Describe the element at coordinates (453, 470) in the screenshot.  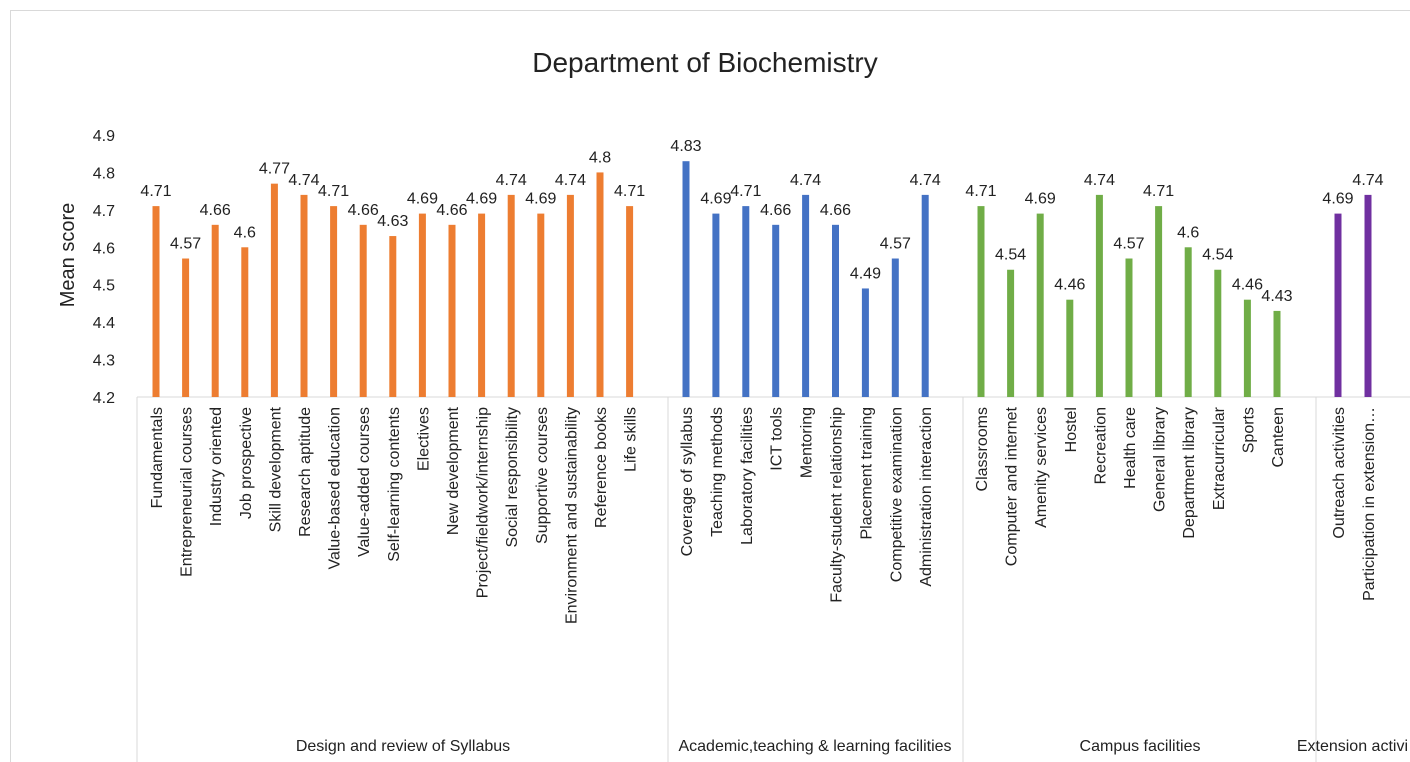
I see `x-tick-label: New development` at that location.